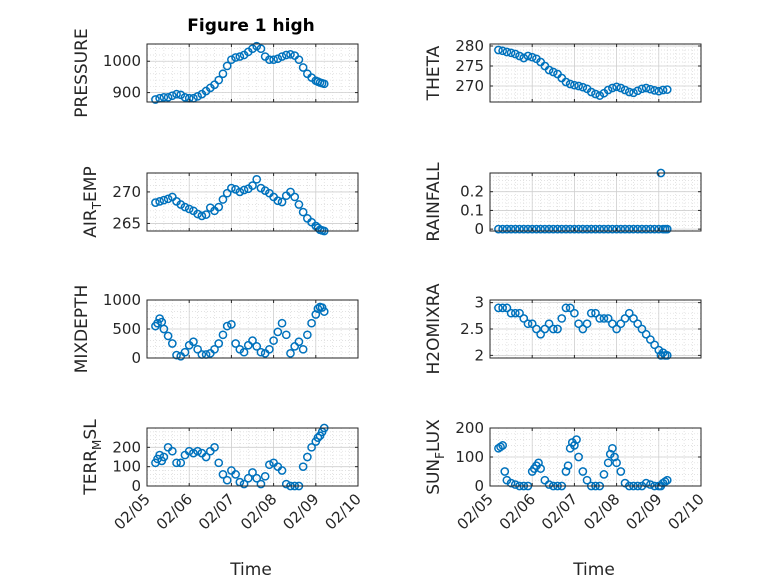  Describe the element at coordinates (215, 73) in the screenshot. I see `subplot-1: 900 1000 PRESSURE` at that location.